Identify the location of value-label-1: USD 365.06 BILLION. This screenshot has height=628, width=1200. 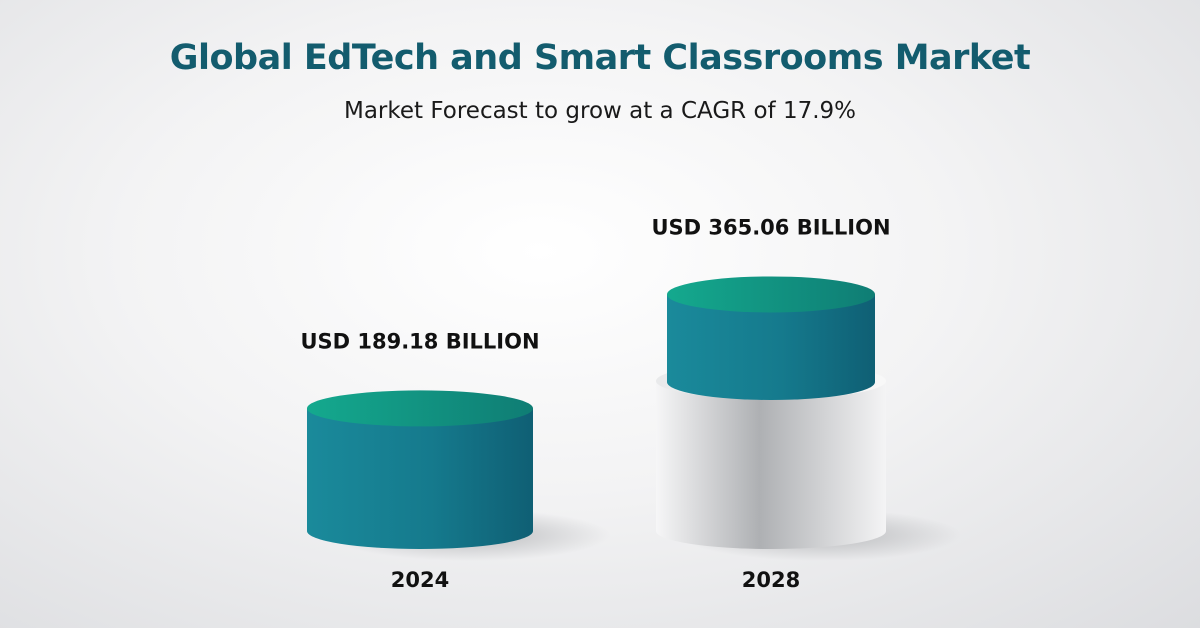
(770, 227).